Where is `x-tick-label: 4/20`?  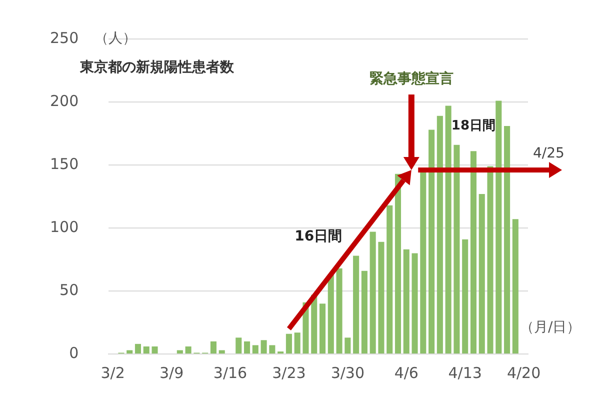 x-tick-label: 4/20 is located at coordinates (523, 373).